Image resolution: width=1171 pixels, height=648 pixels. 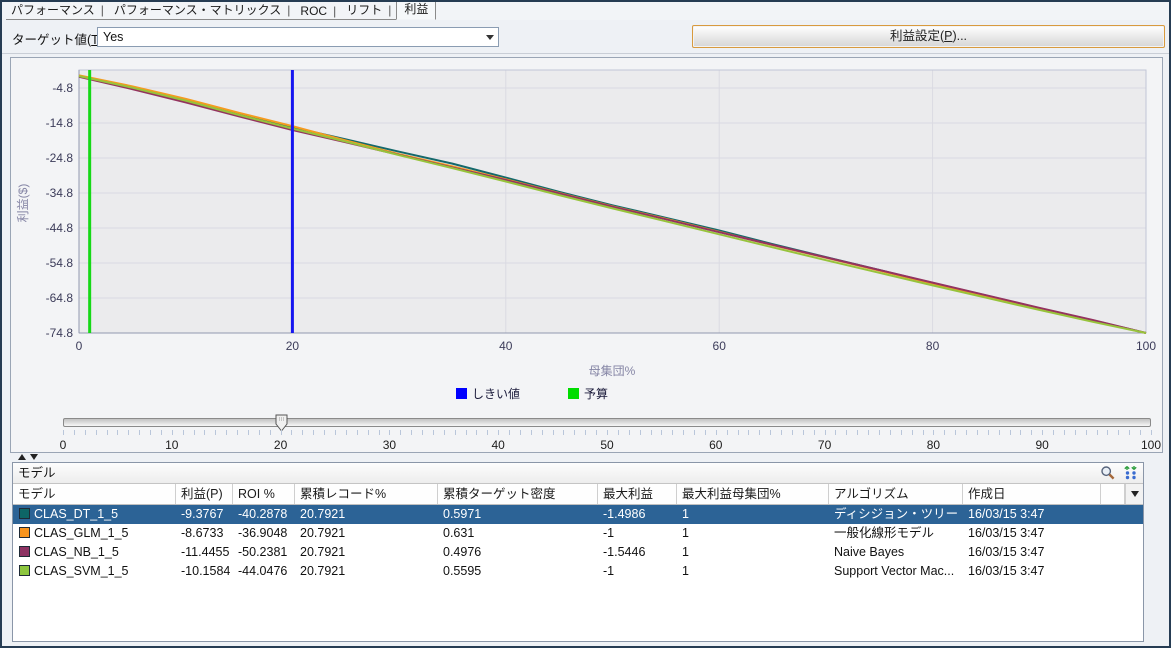 What do you see at coordinates (607, 445) in the screenshot?
I see `slider-label-50: 50` at bounding box center [607, 445].